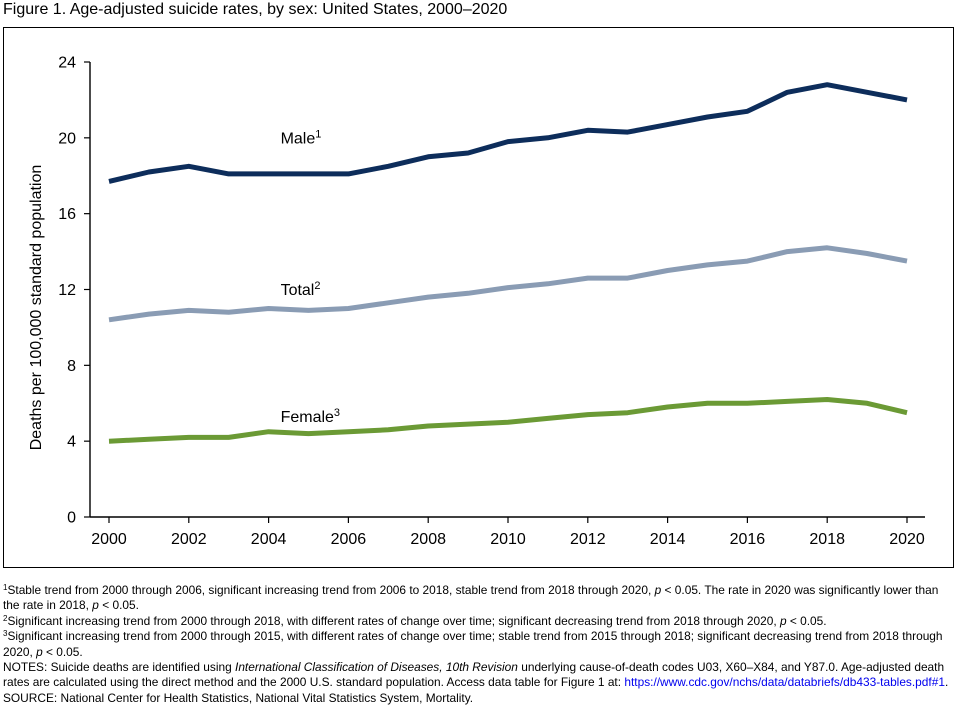  What do you see at coordinates (308, 173) in the screenshot?
I see `data-point-male-2005` at bounding box center [308, 173].